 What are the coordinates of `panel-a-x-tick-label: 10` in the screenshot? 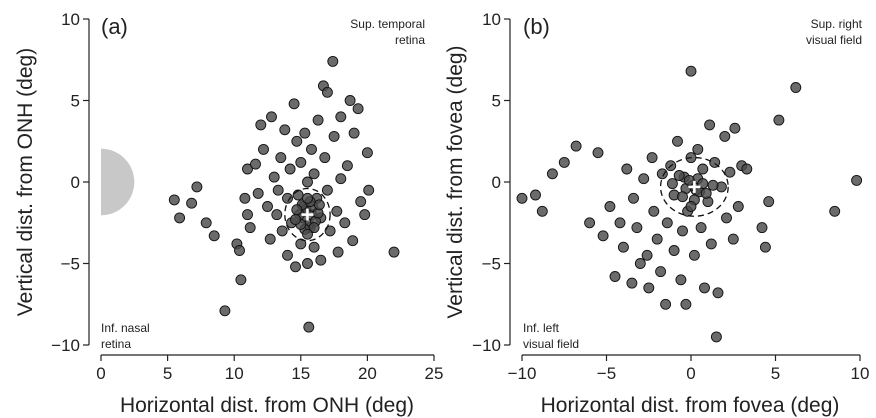 It's located at (234, 373).